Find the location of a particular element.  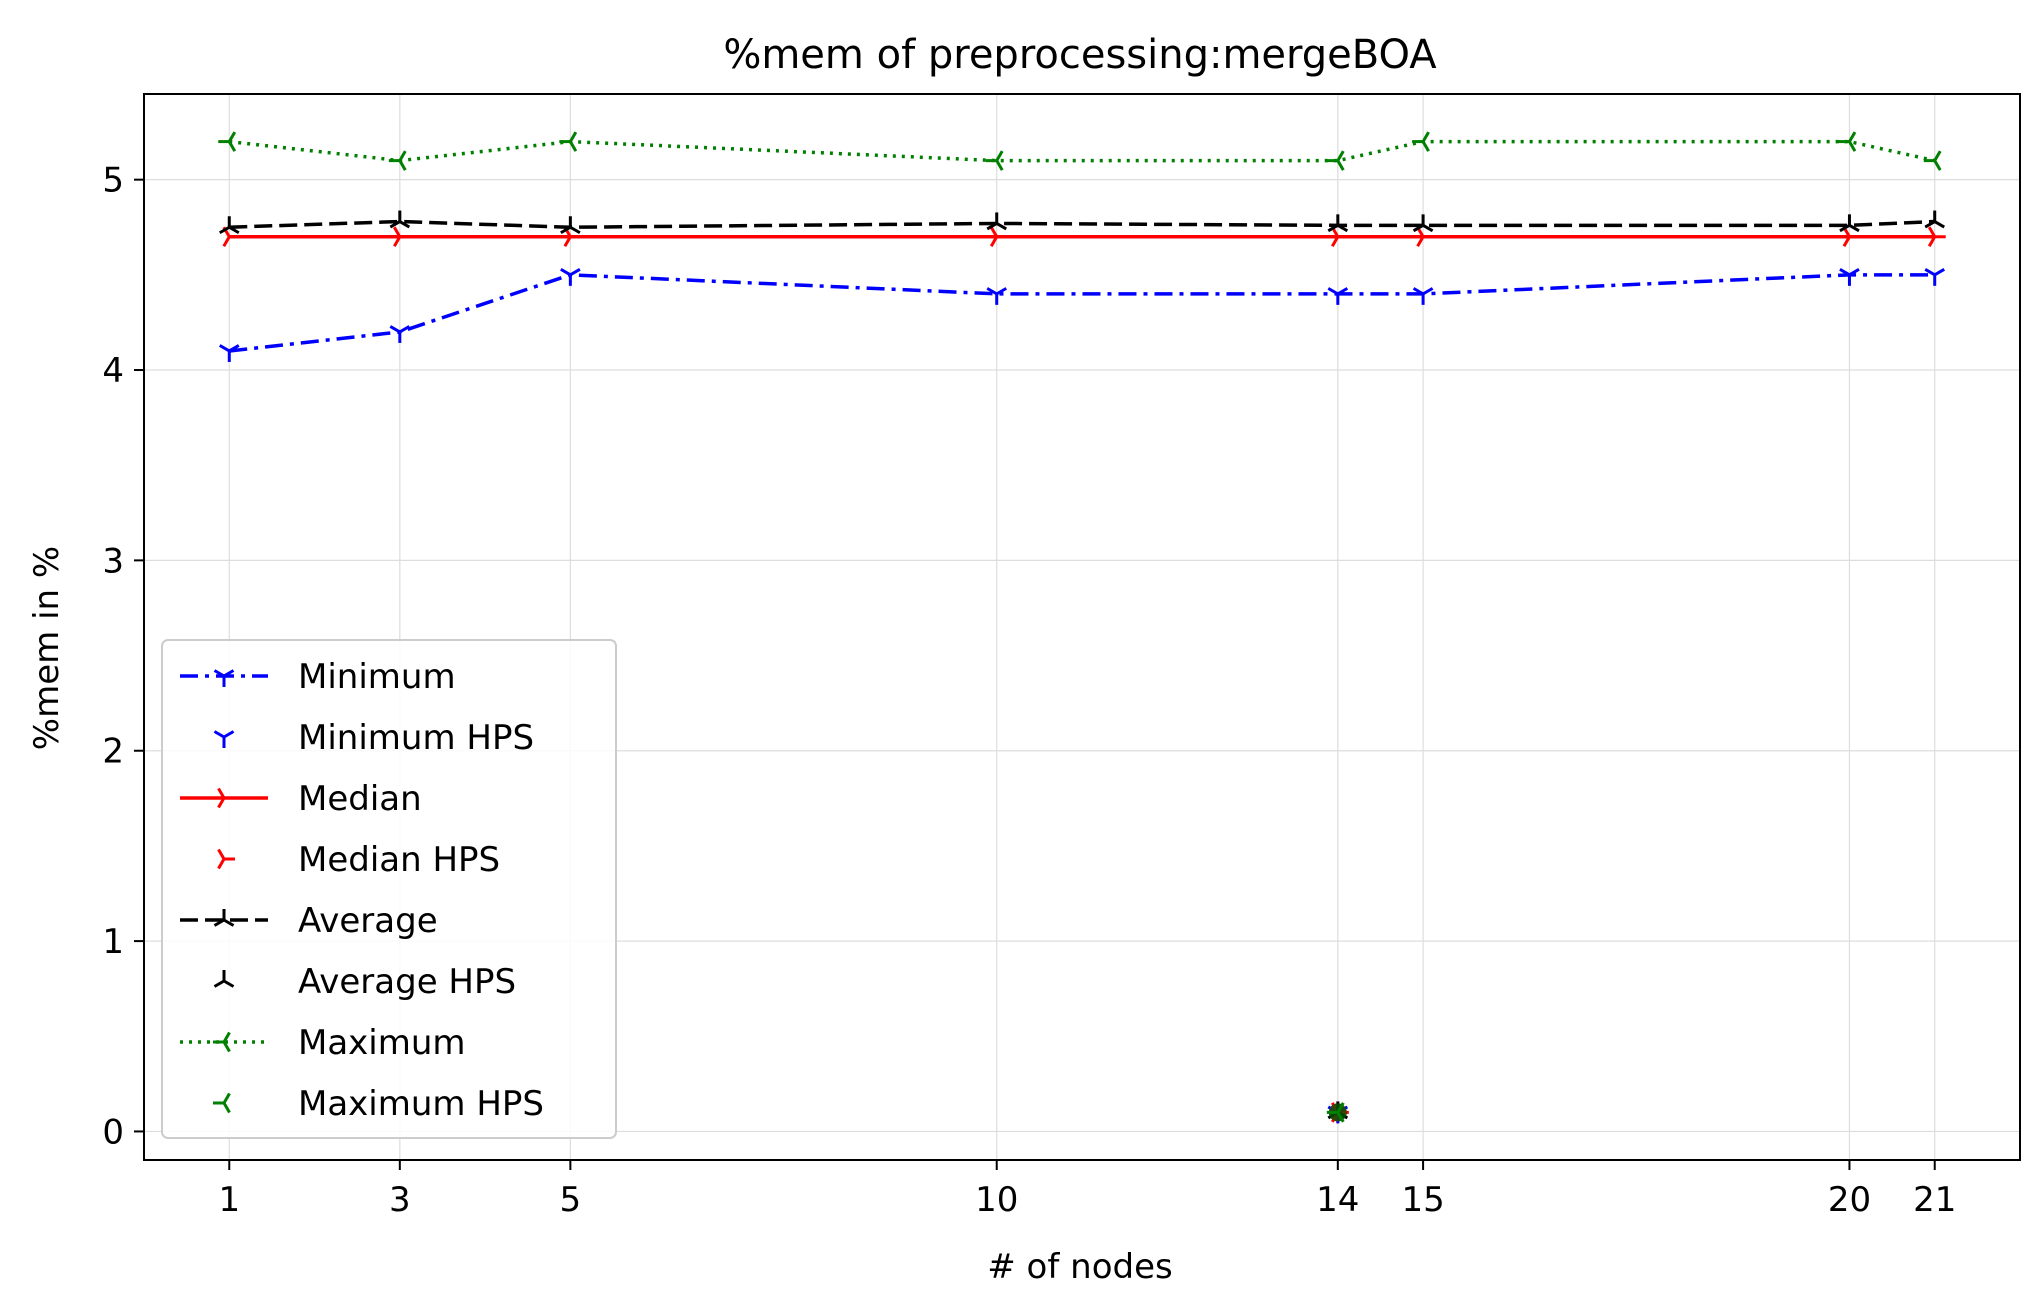

y-tick-label: 2 is located at coordinates (113, 752).